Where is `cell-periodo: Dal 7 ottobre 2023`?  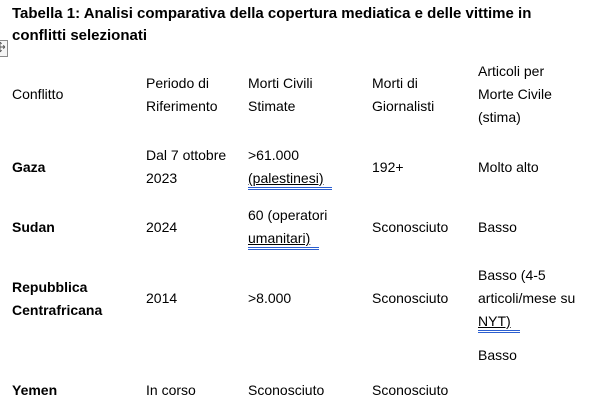
cell-periodo: Dal 7 ottobre 2023 is located at coordinates (186, 166).